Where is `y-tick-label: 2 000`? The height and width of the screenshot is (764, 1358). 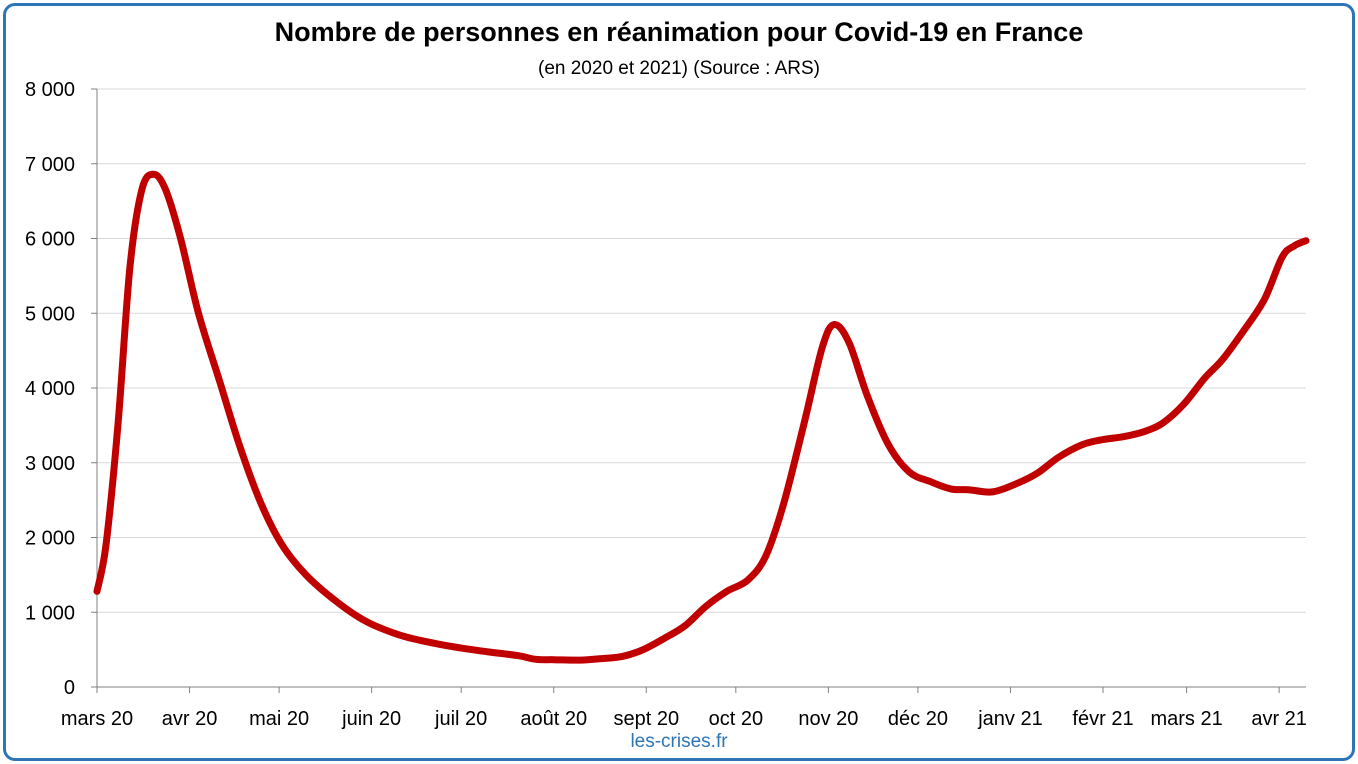 y-tick-label: 2 000 is located at coordinates (50, 539).